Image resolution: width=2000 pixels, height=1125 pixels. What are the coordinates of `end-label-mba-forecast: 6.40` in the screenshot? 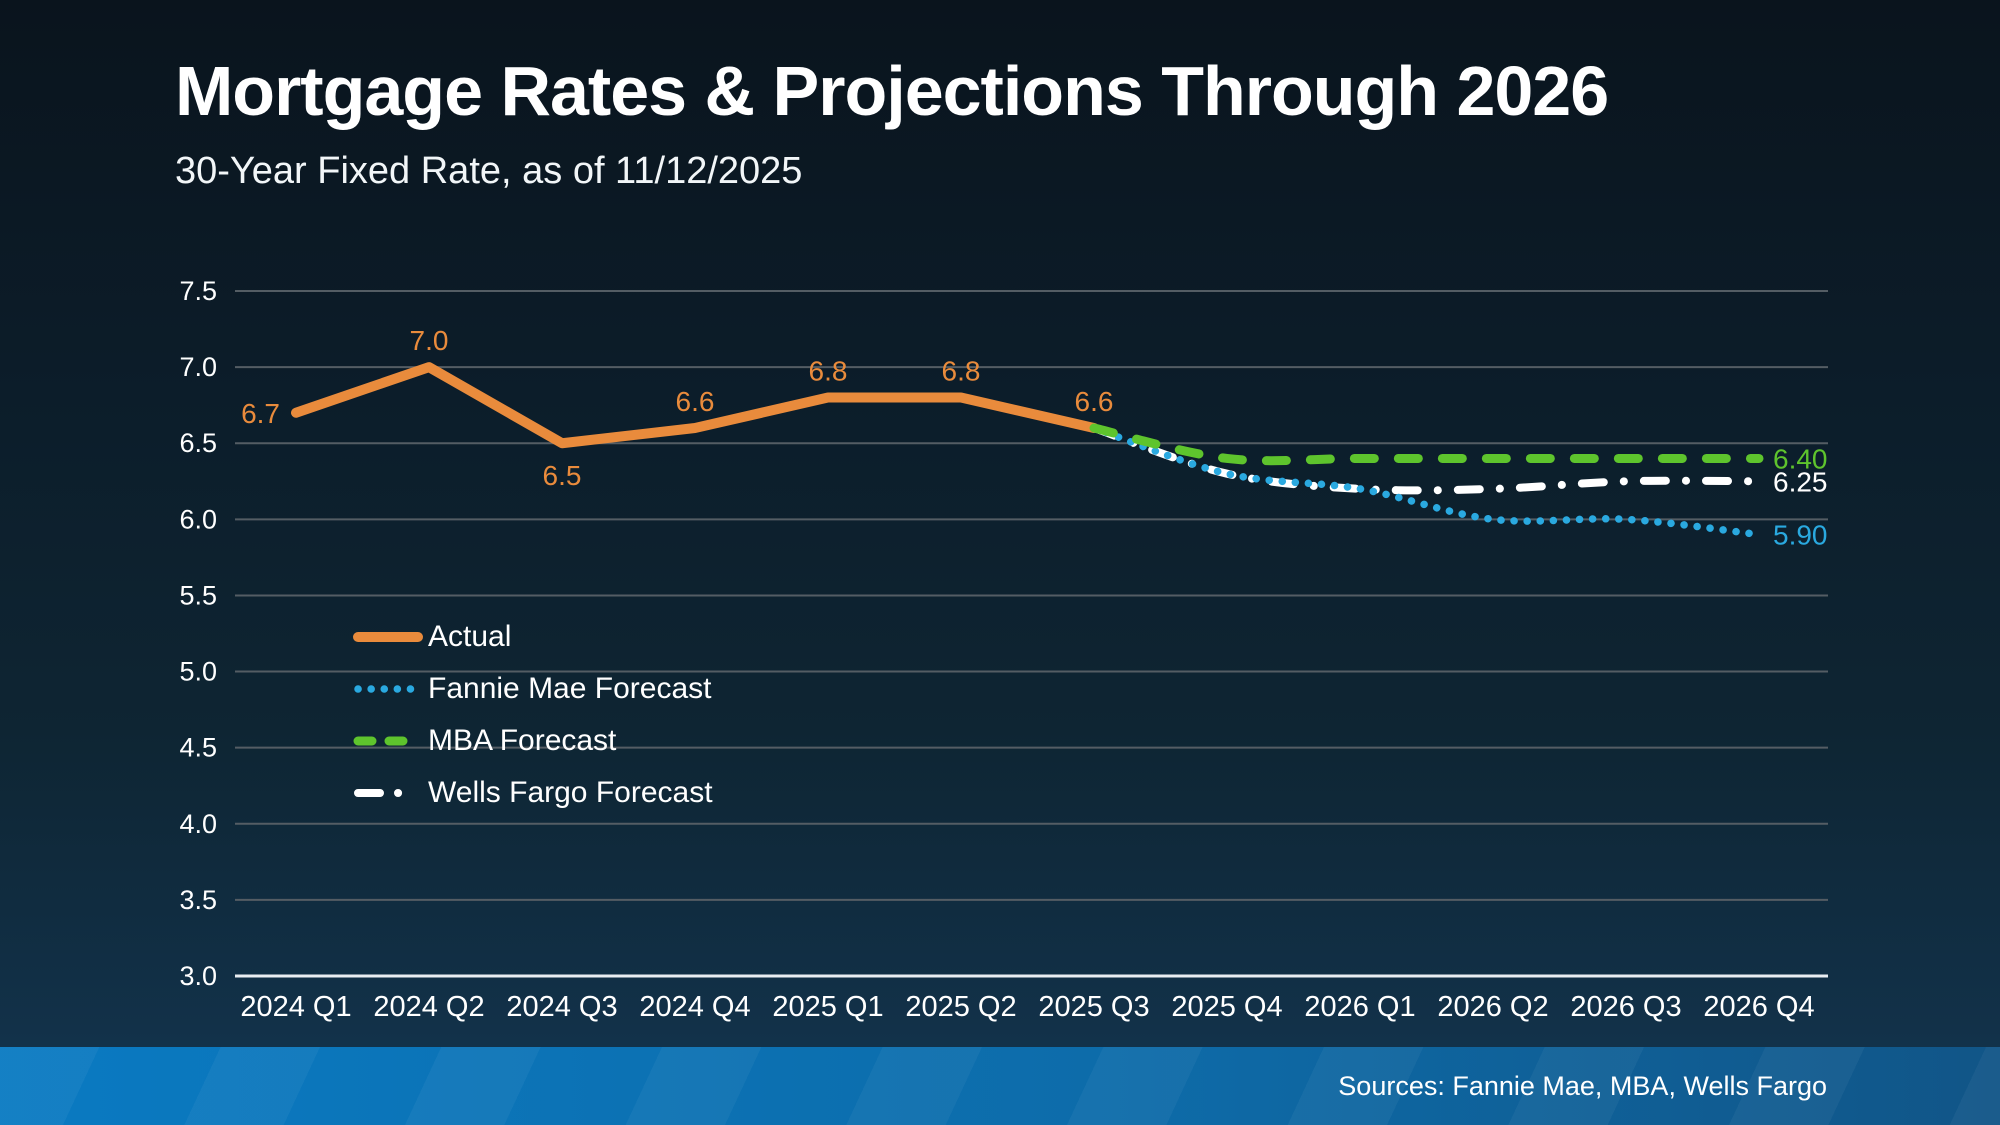 It's located at (1800, 458).